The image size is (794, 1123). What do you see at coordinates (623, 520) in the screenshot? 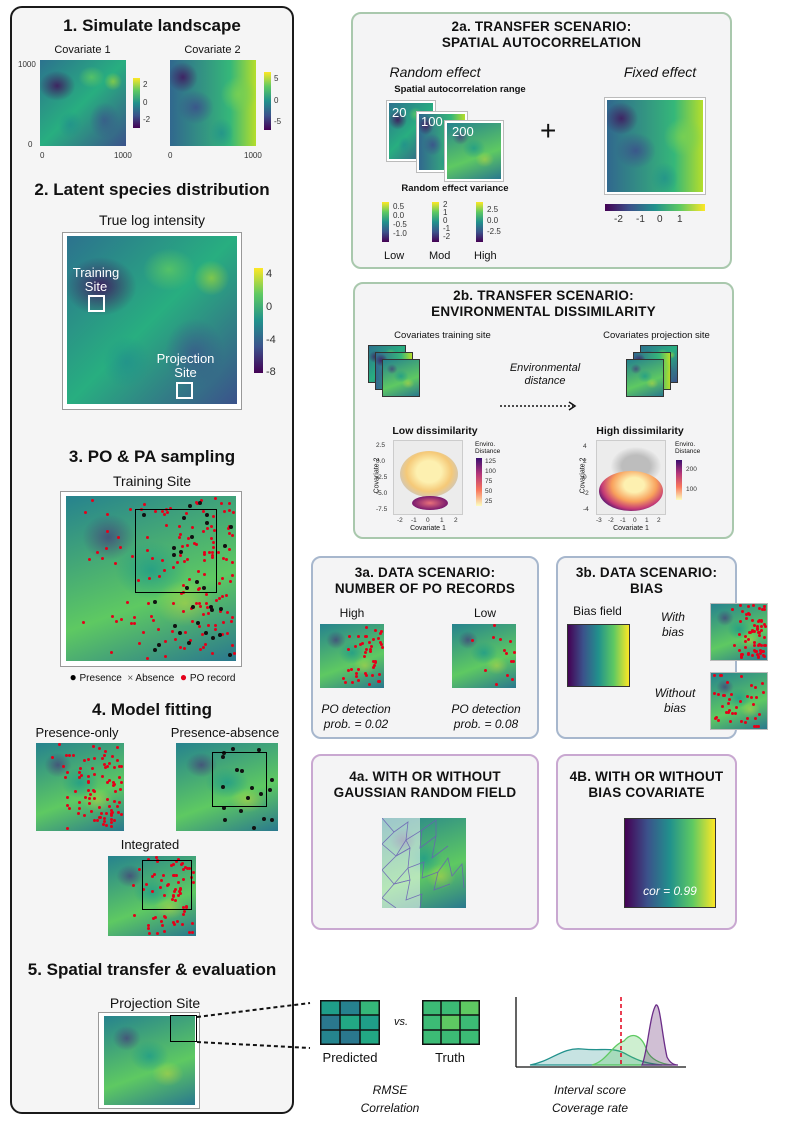
I see `high-xtick: -1` at bounding box center [623, 520].